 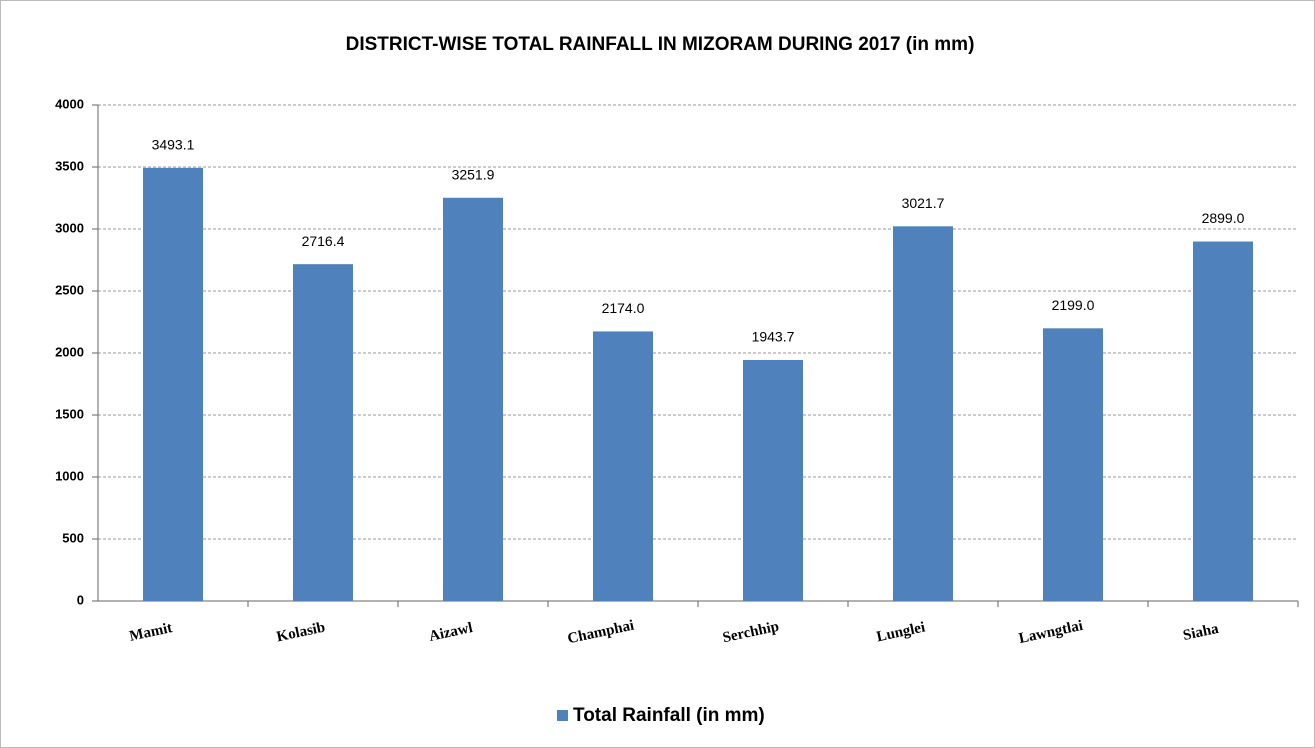 What do you see at coordinates (69, 413) in the screenshot?
I see `y-tick-label: 1500` at bounding box center [69, 413].